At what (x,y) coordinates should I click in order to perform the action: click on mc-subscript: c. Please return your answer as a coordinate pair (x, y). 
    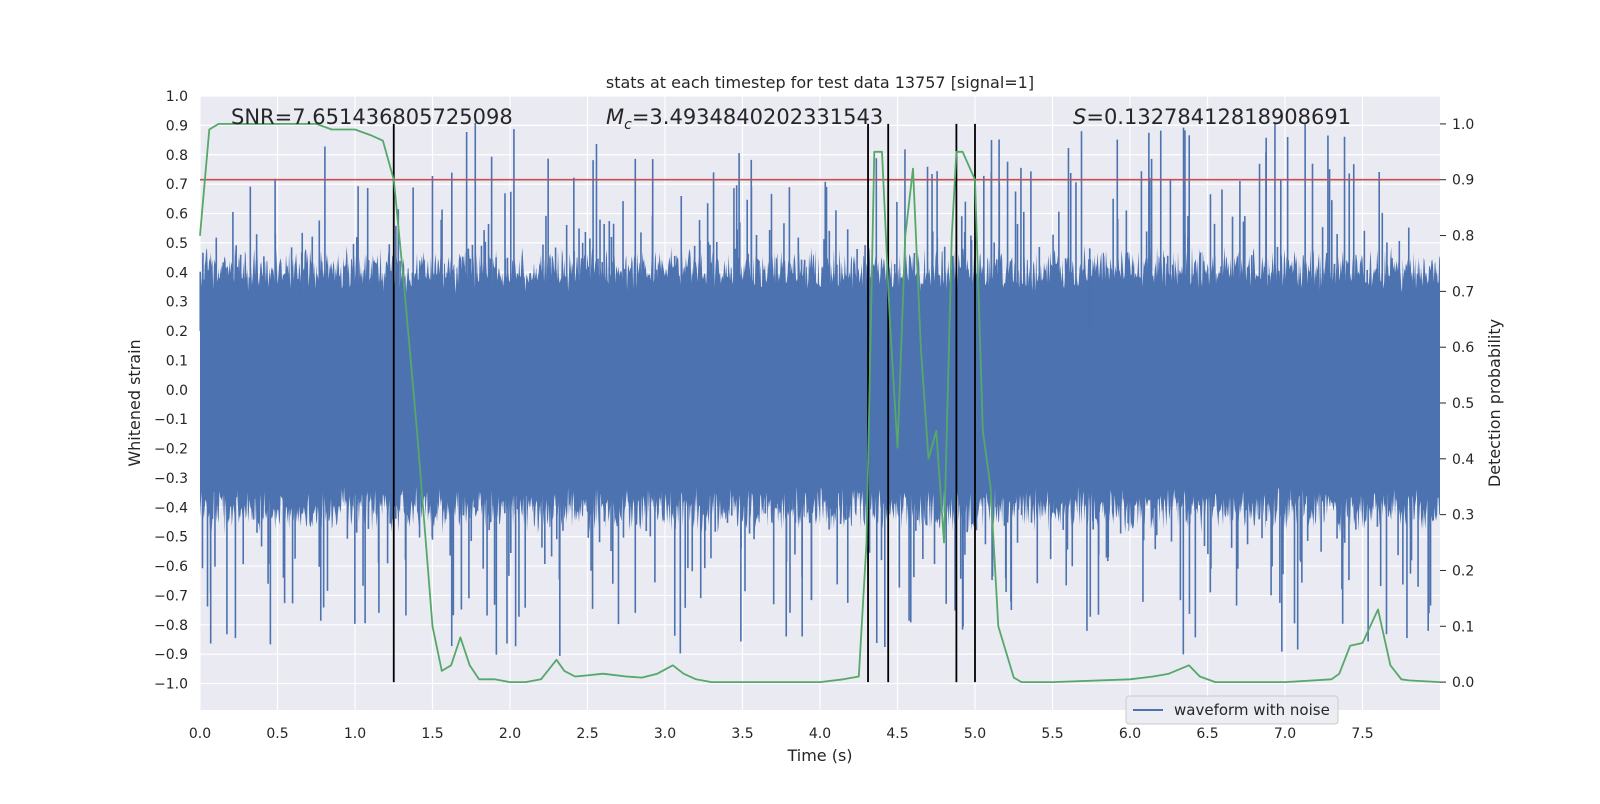
    Looking at the image, I should click on (628, 125).